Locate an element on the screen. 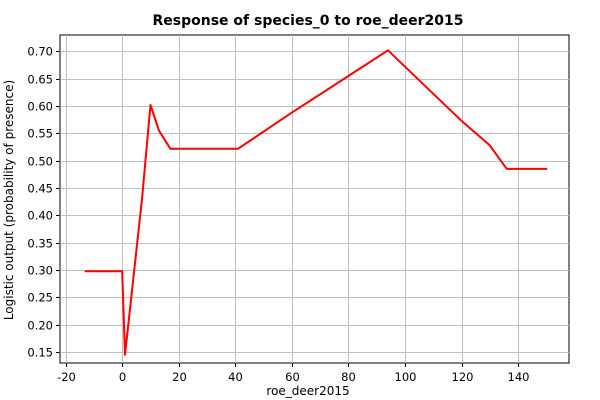  x-axis: -20 0 20 40 60 80 100 120 140 is located at coordinates (293, 373).